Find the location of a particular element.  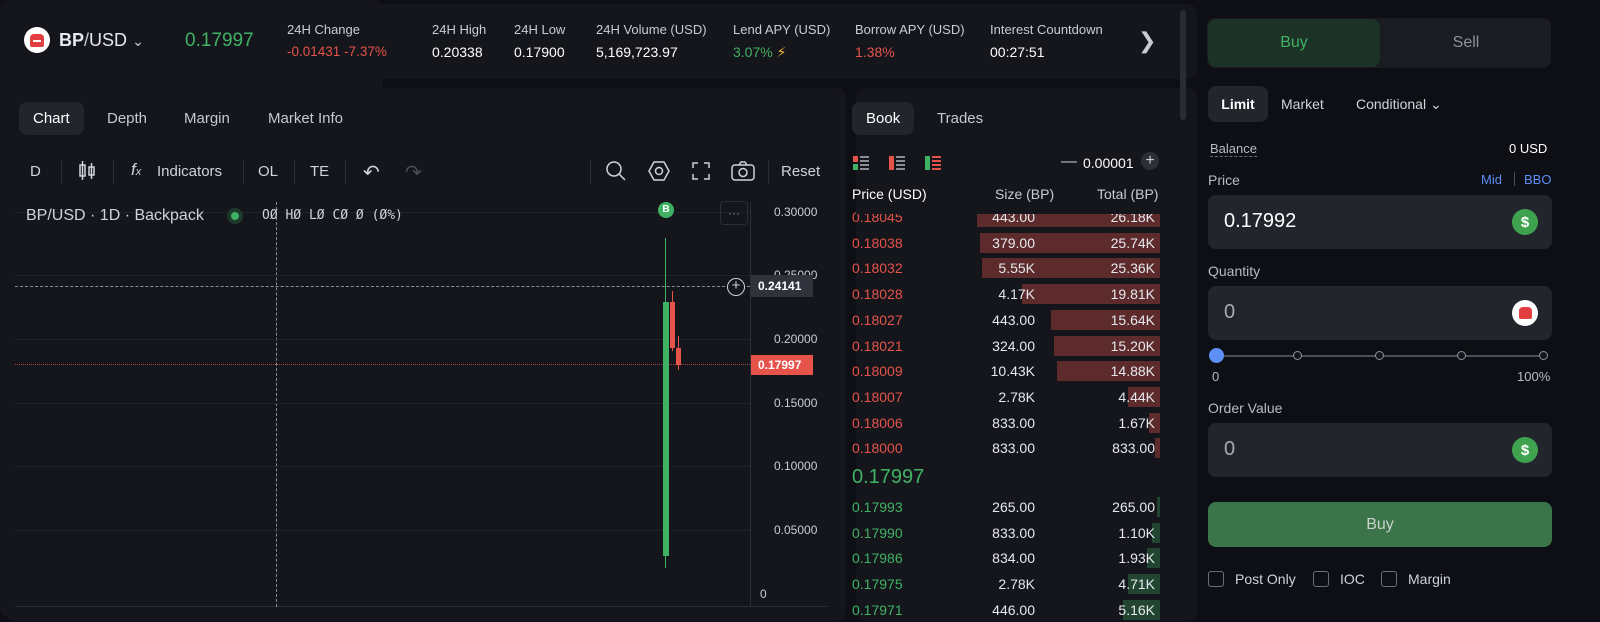

book-asks-icon is located at coordinates (897, 163).